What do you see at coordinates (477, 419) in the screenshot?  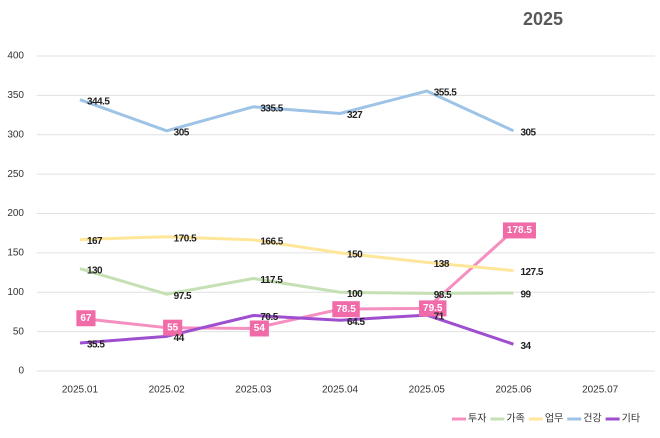 I see `legend-label: 투자` at bounding box center [477, 419].